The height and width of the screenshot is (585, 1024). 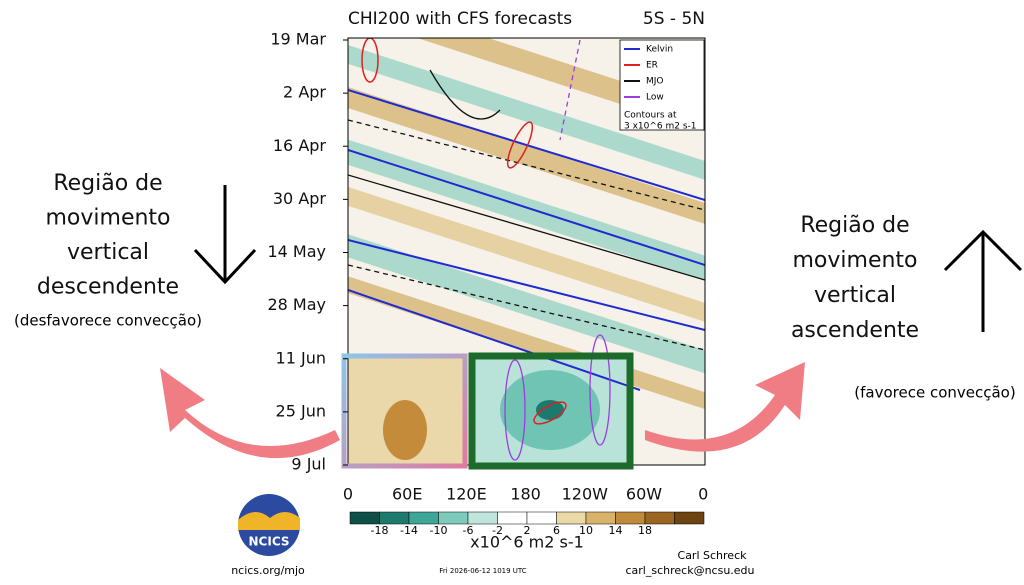 I want to click on colorbar-label: -14, so click(x=409, y=530).